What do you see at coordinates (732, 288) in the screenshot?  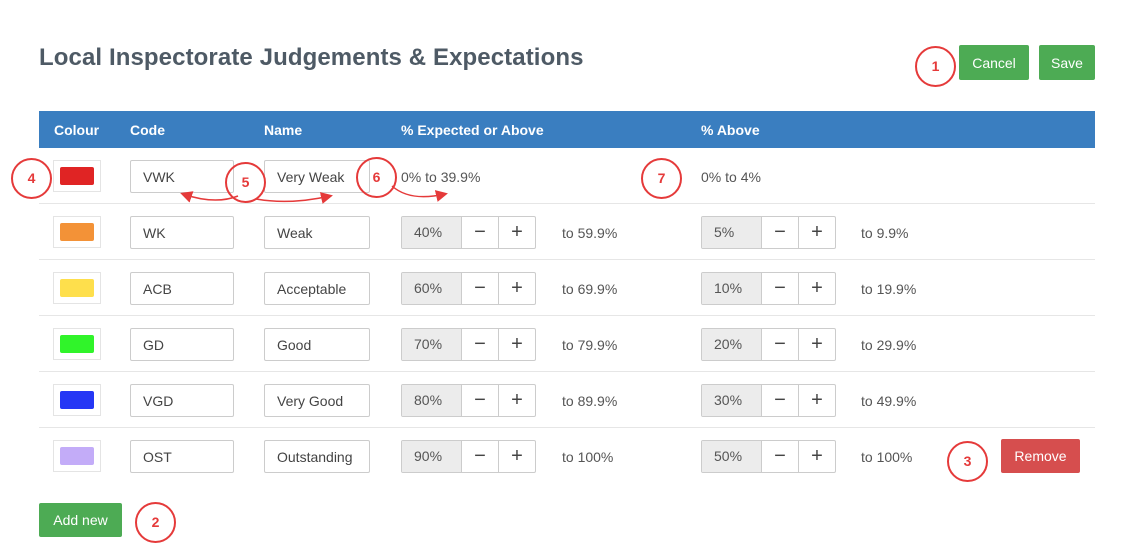 I see `above-value: 10%` at bounding box center [732, 288].